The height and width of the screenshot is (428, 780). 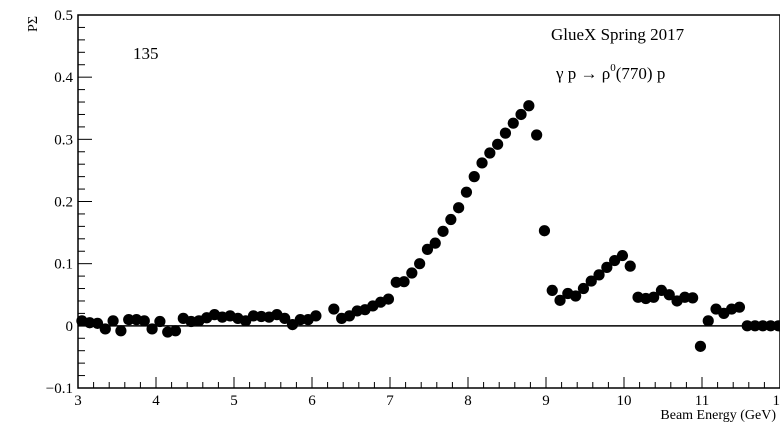 What do you see at coordinates (618, 34) in the screenshot?
I see `legend-line-1: GlueX Spring 2017` at bounding box center [618, 34].